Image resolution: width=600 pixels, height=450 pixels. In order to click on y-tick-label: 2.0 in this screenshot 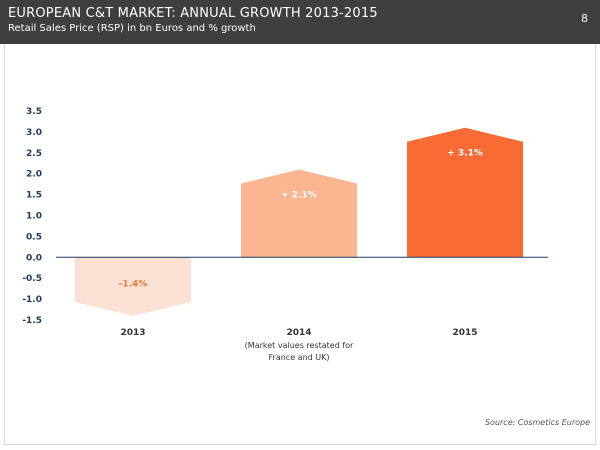, I will do `click(34, 175)`.